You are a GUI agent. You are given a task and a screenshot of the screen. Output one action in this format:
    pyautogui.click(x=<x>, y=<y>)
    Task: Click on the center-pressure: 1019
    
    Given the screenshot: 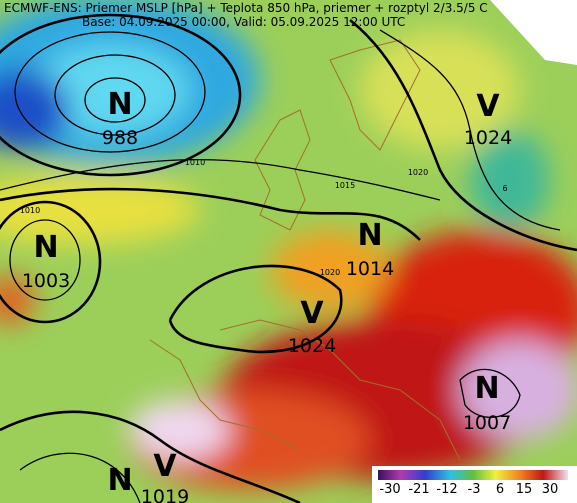 What is the action you would take?
    pyautogui.click(x=165, y=494)
    